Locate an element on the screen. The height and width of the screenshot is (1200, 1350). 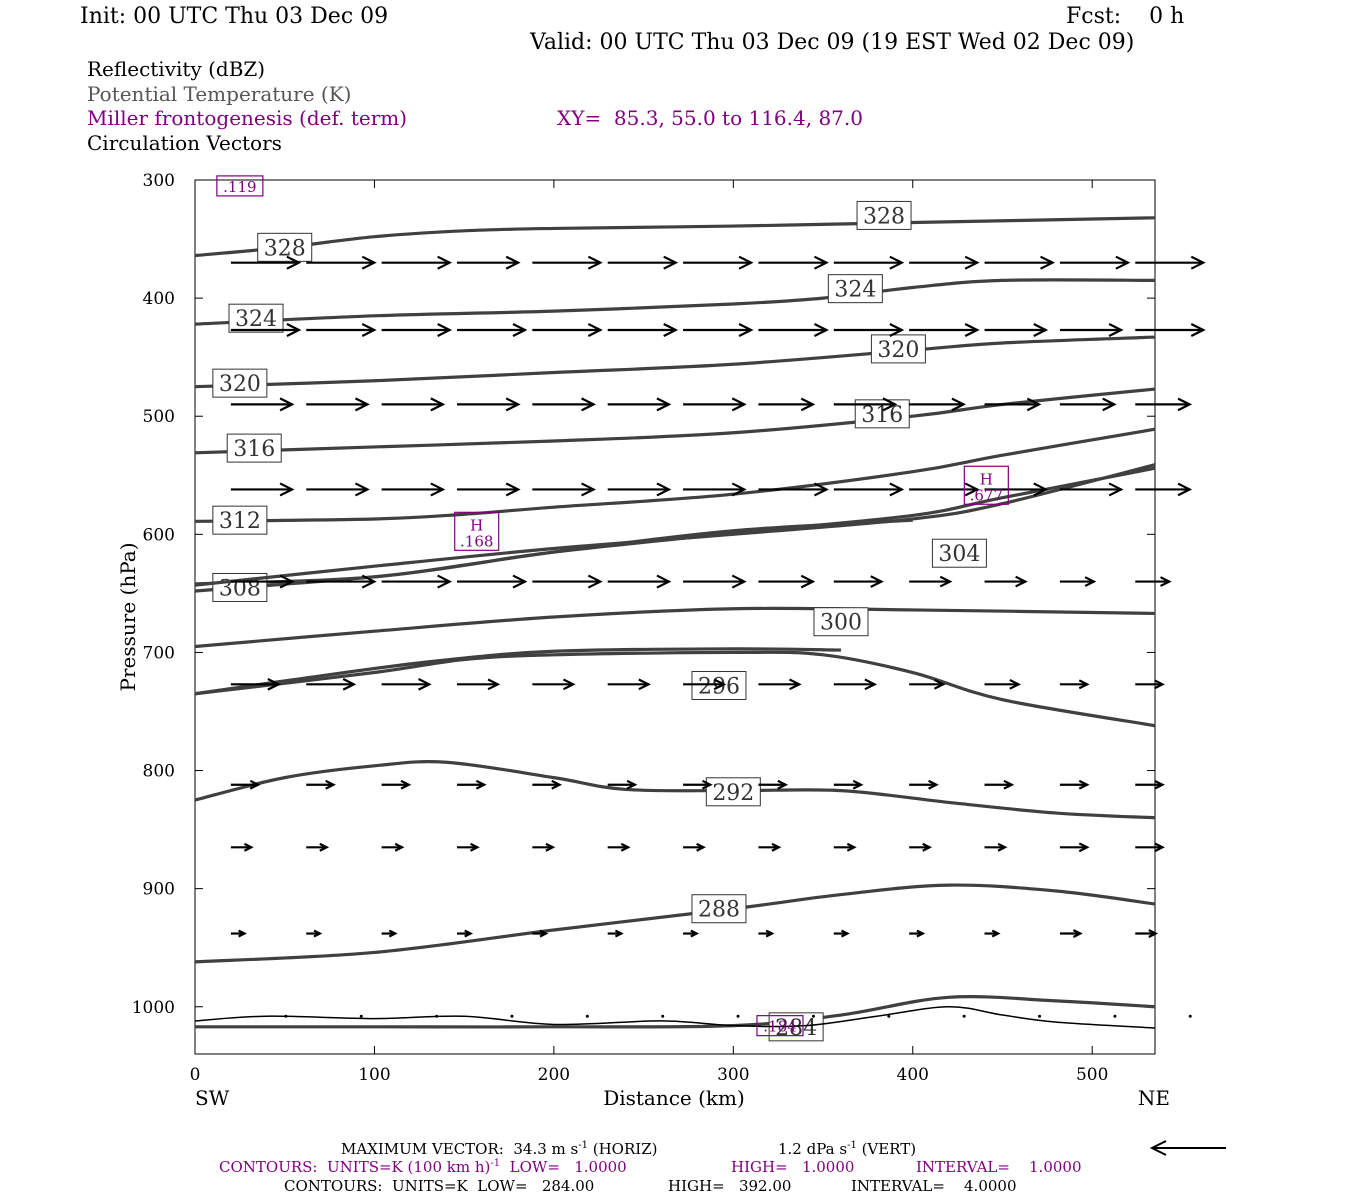
contour-label: 324 is located at coordinates (855, 290).